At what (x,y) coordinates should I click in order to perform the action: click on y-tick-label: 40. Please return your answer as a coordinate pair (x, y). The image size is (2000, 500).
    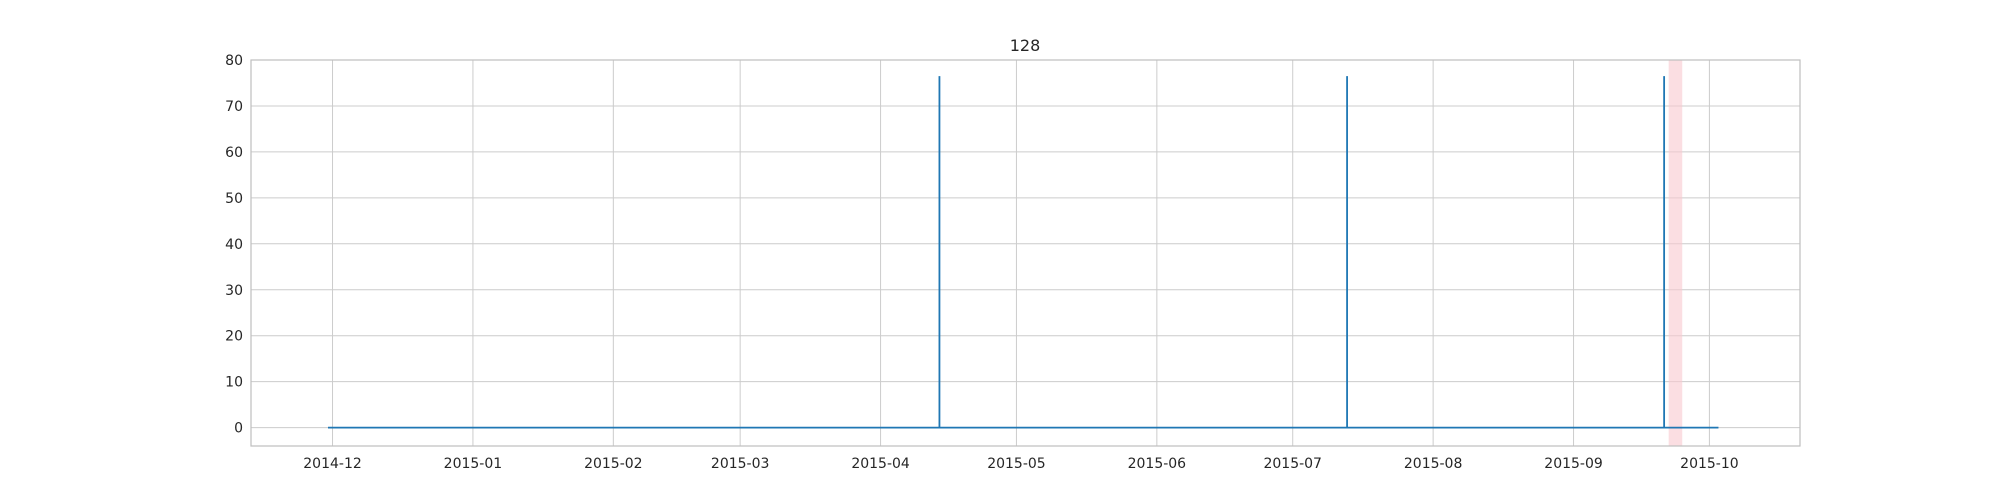
    Looking at the image, I should click on (234, 245).